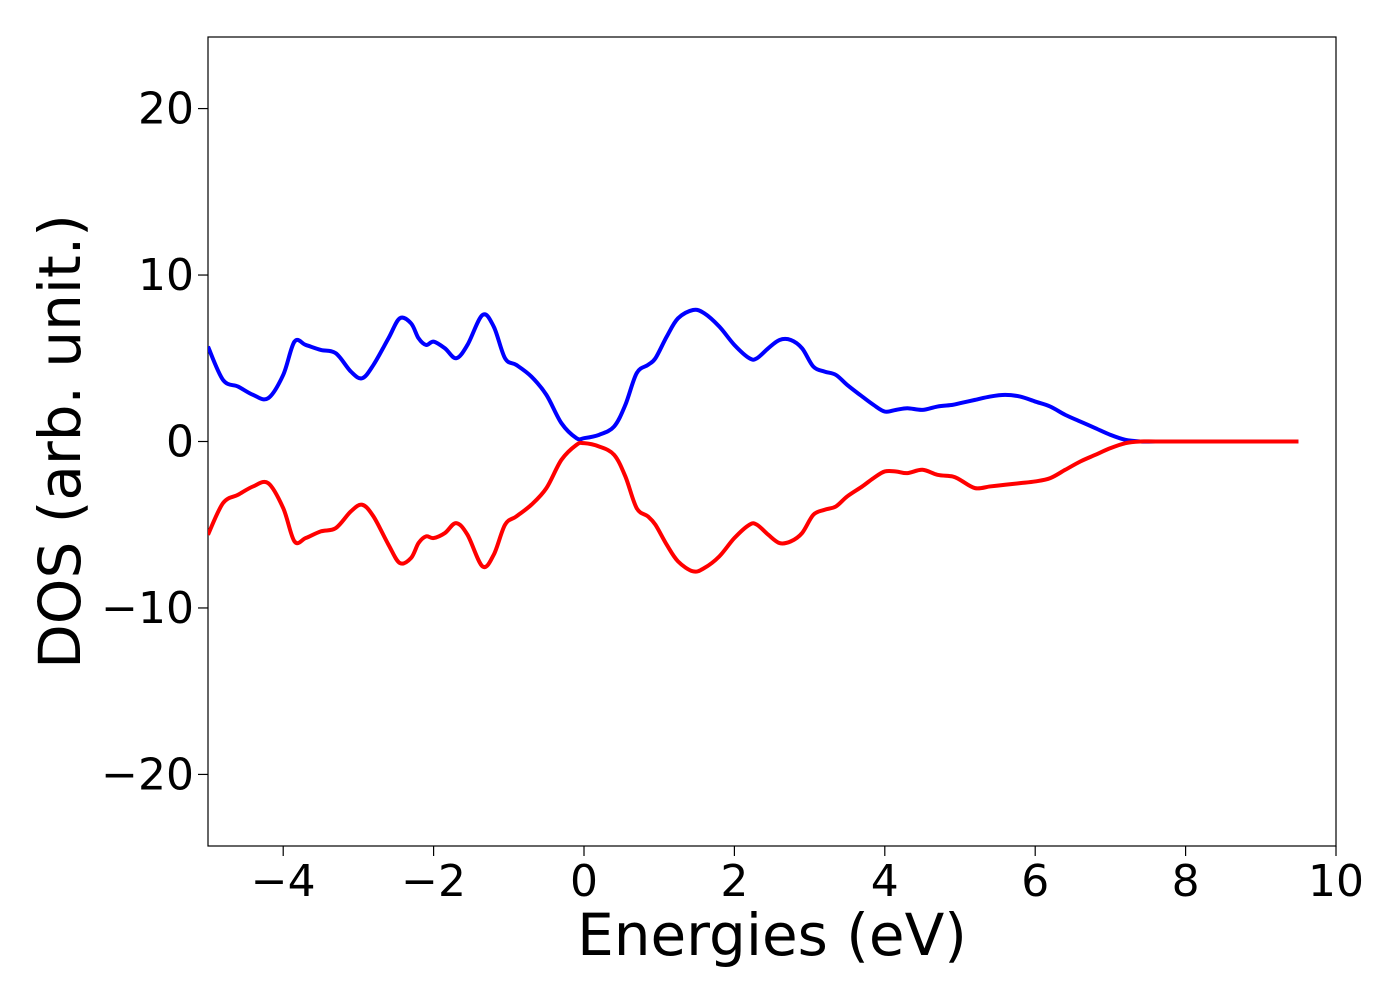 The image size is (1400, 1000). I want to click on x-tick-label: 6, so click(1035, 881).